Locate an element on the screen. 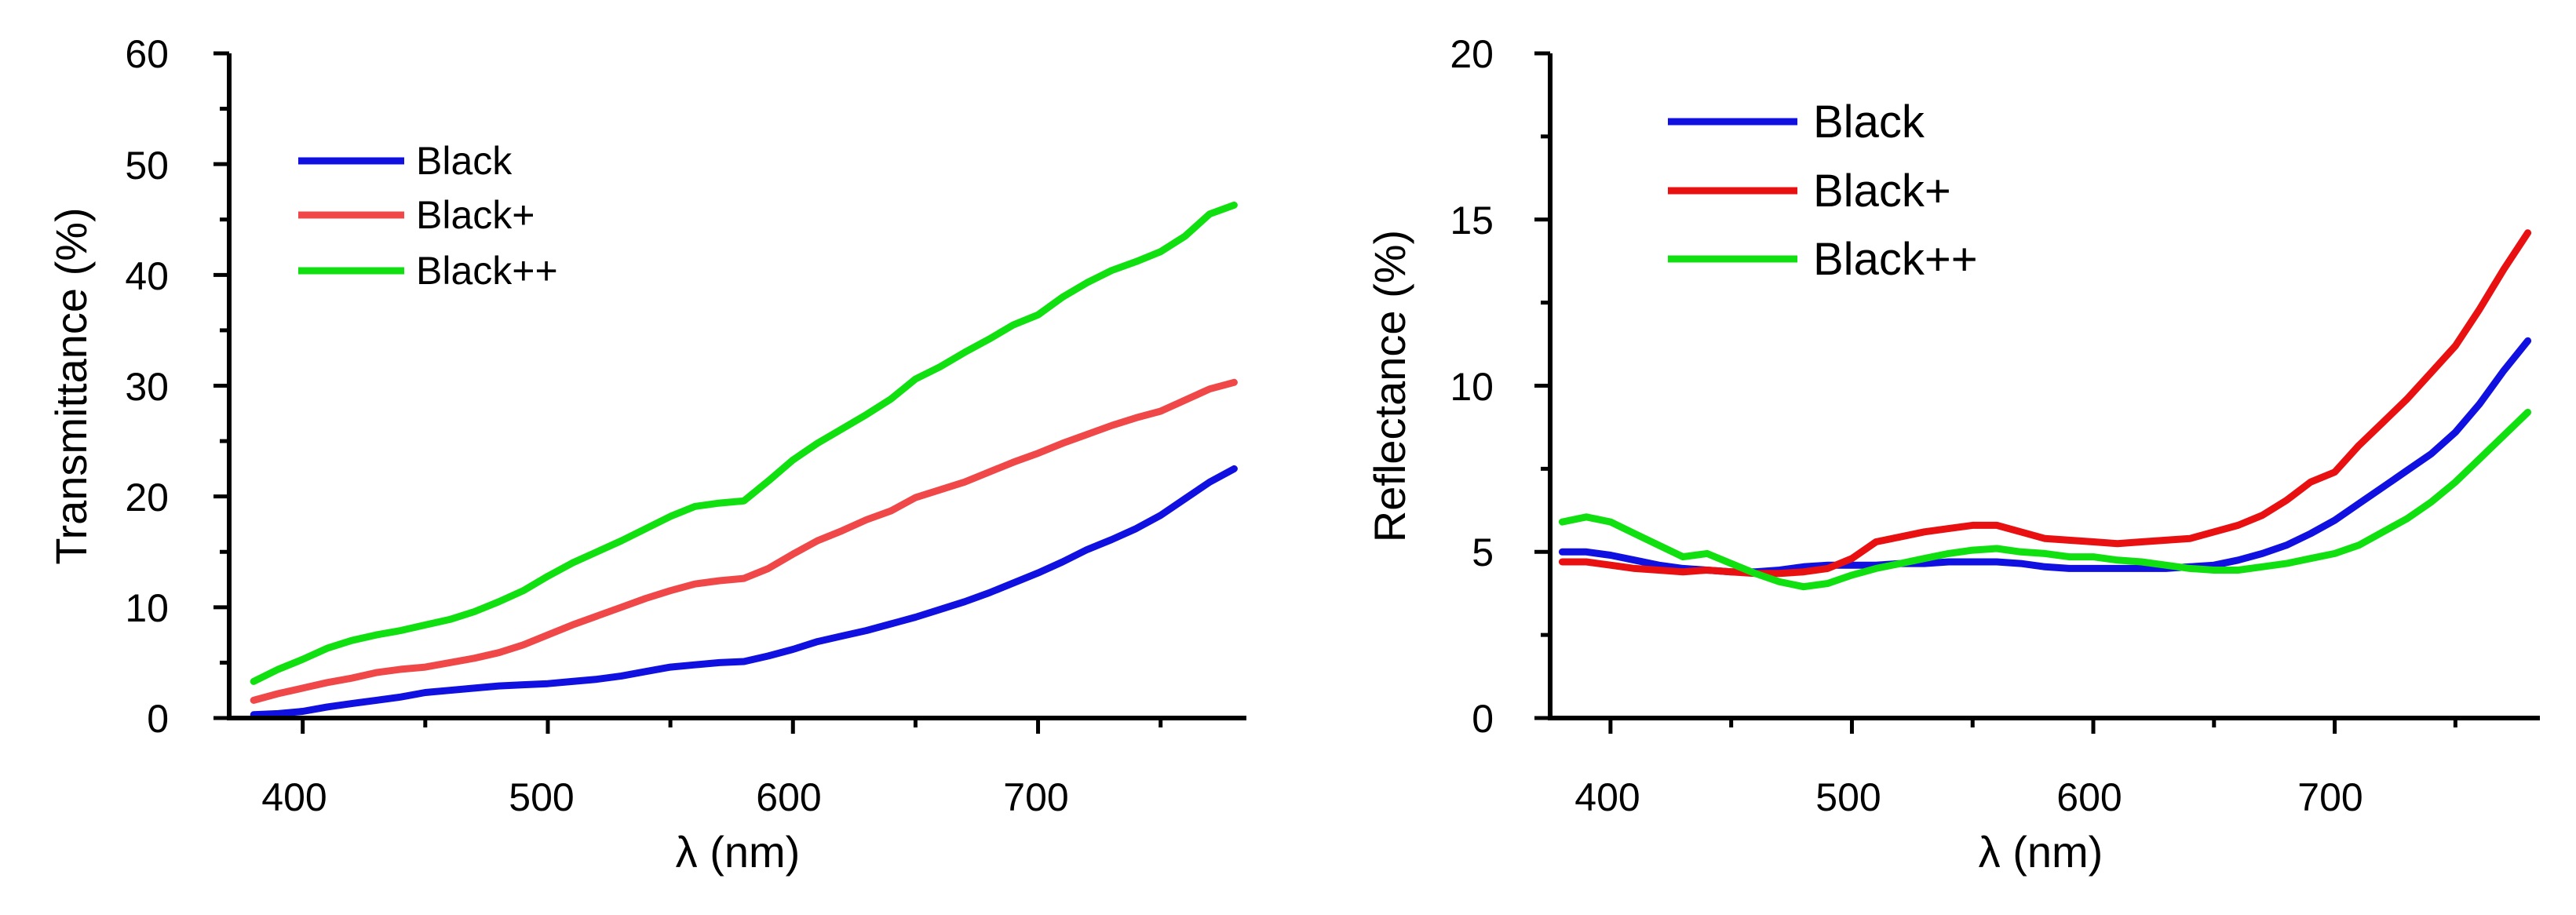 The height and width of the screenshot is (915, 2576). y-tick-label: 5 is located at coordinates (1483, 552).